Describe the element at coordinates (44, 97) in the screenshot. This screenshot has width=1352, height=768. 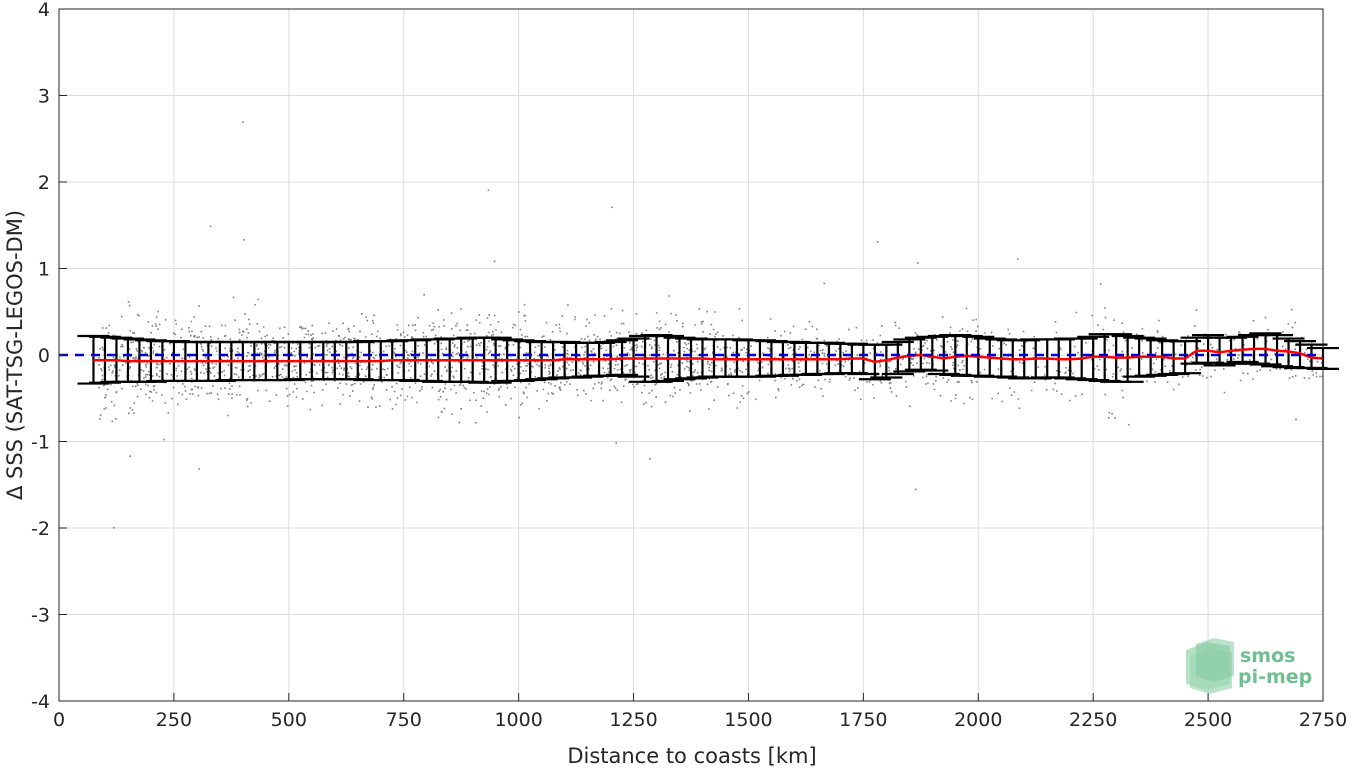
I see `y-tick-label: 3` at that location.